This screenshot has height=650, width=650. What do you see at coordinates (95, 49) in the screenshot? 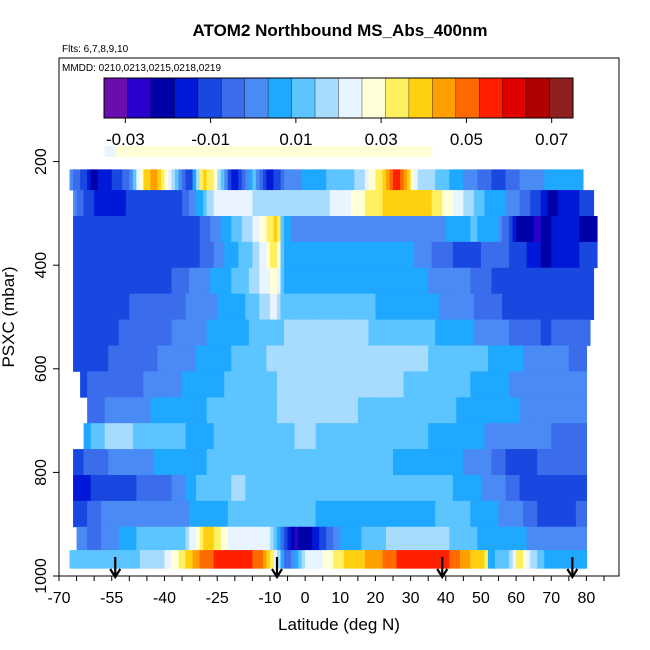
I see `flights-label: Flts: 6,7,8,9,10` at bounding box center [95, 49].